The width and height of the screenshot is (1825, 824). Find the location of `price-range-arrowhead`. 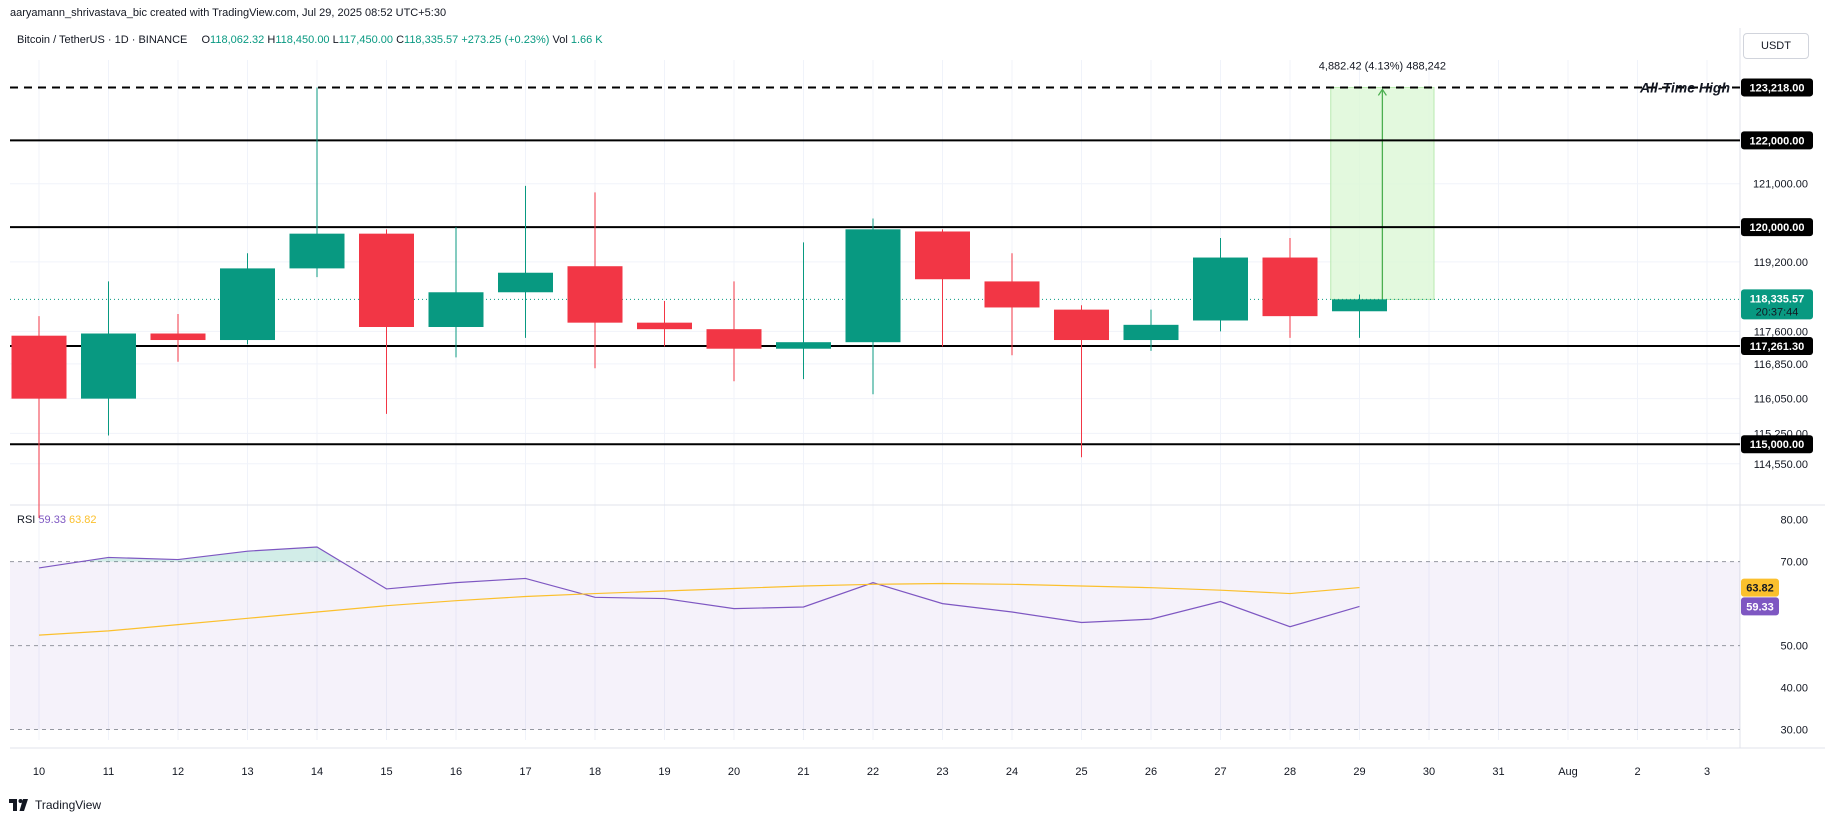

price-range-arrowhead is located at coordinates (1382, 92).